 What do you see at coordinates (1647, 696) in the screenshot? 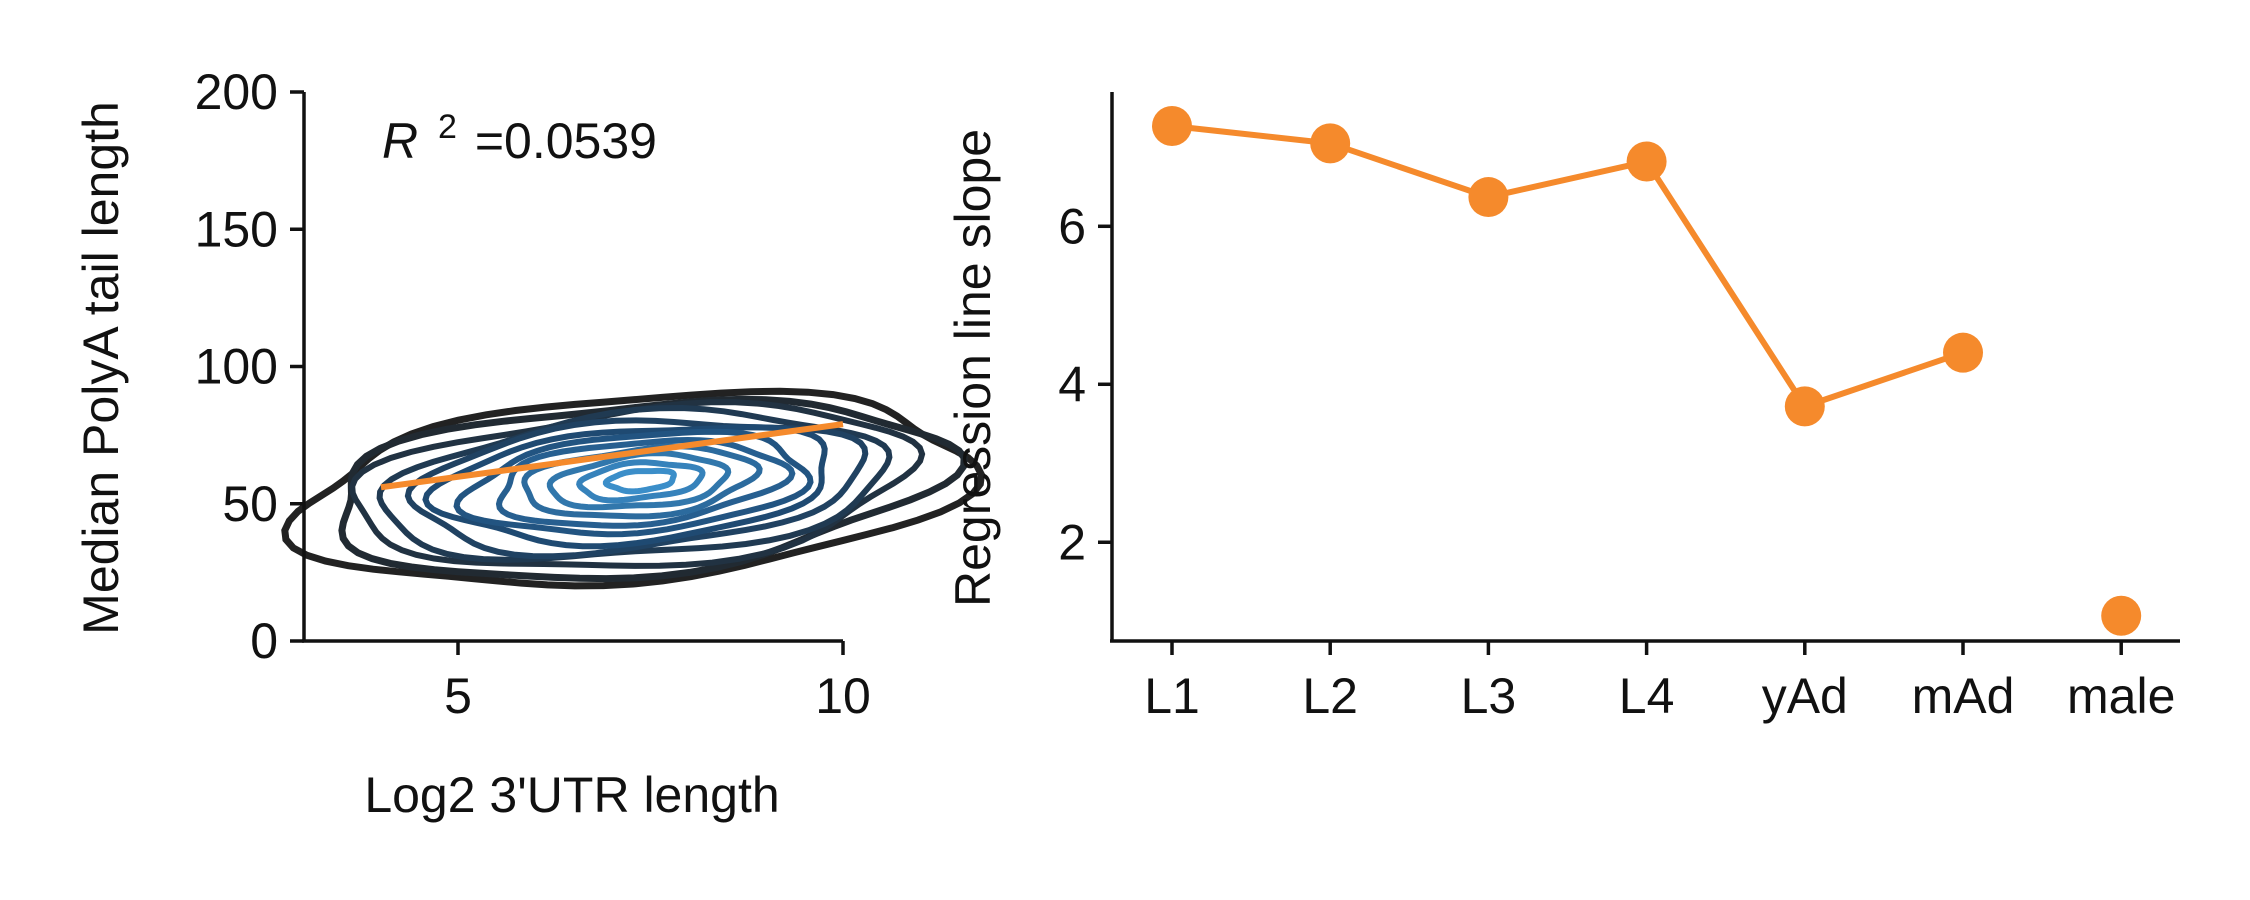
I see `right-x-tick-label: L4` at bounding box center [1647, 696].